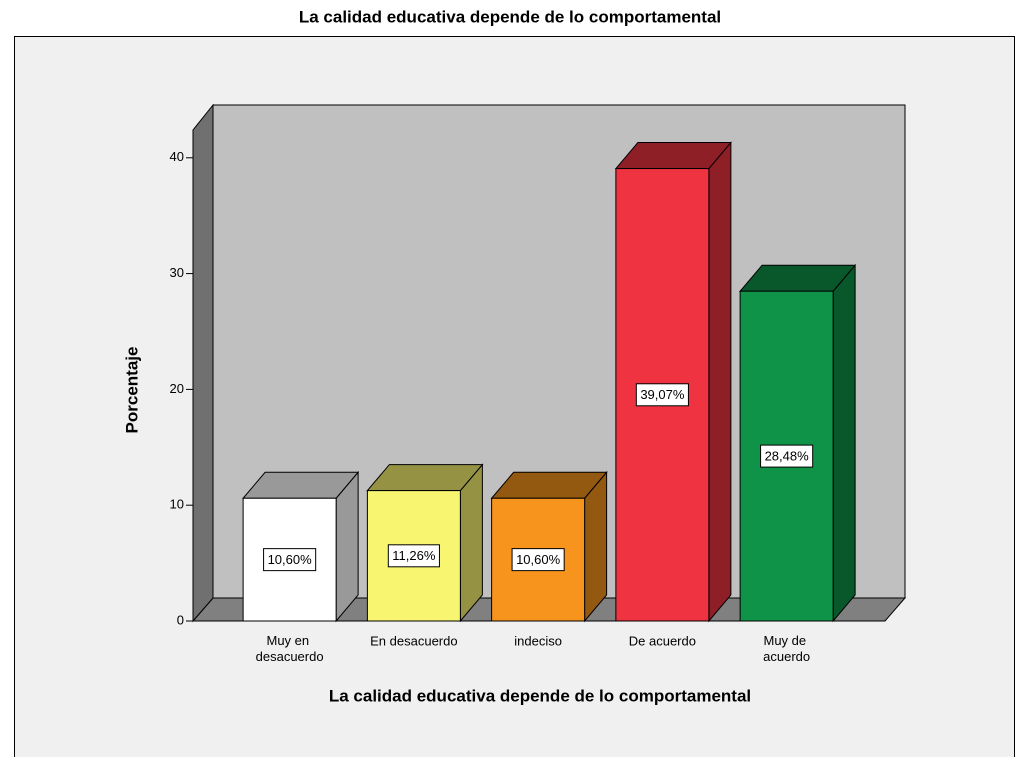 The height and width of the screenshot is (757, 1021). I want to click on x-tick-label: En desacuerdo, so click(413, 640).